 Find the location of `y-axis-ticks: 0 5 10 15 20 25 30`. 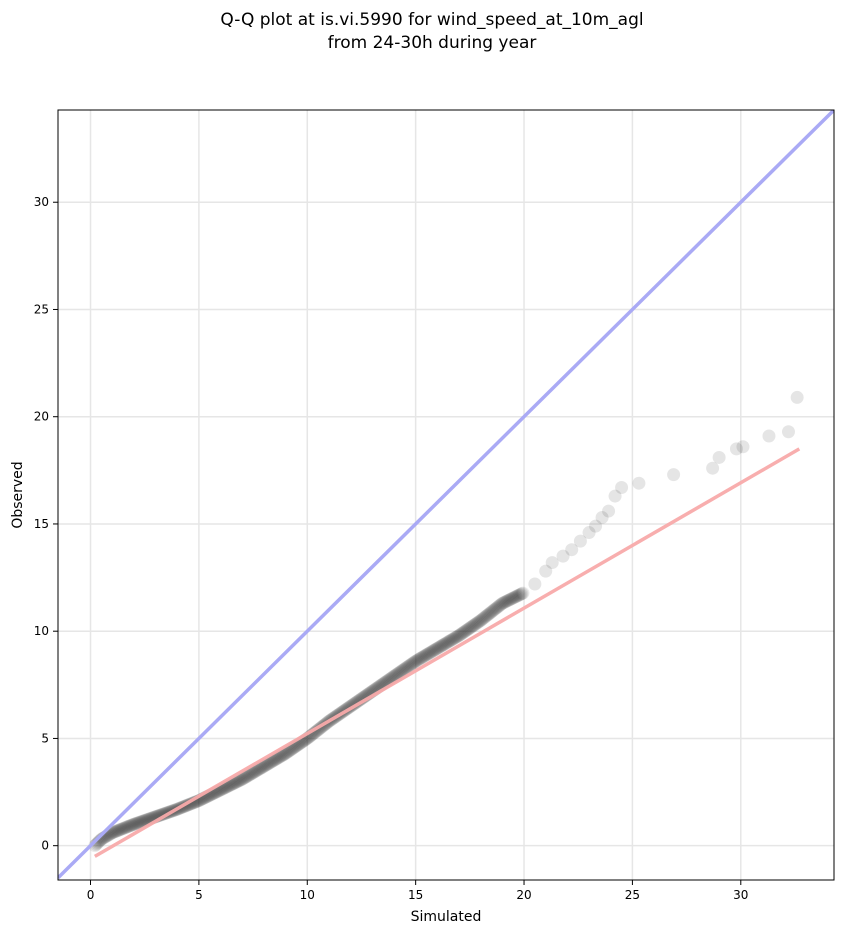

y-axis-ticks: 0 5 10 15 20 25 30 is located at coordinates (46, 524).